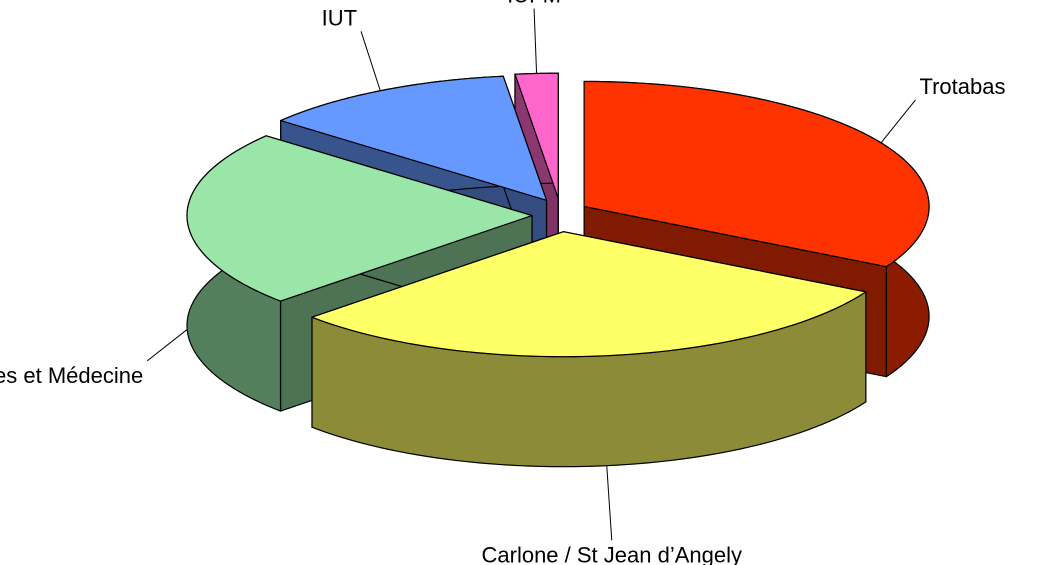 Image resolution: width=1046 pixels, height=565 pixels. Describe the element at coordinates (534, 4) in the screenshot. I see `slice-label: IUFM` at that location.